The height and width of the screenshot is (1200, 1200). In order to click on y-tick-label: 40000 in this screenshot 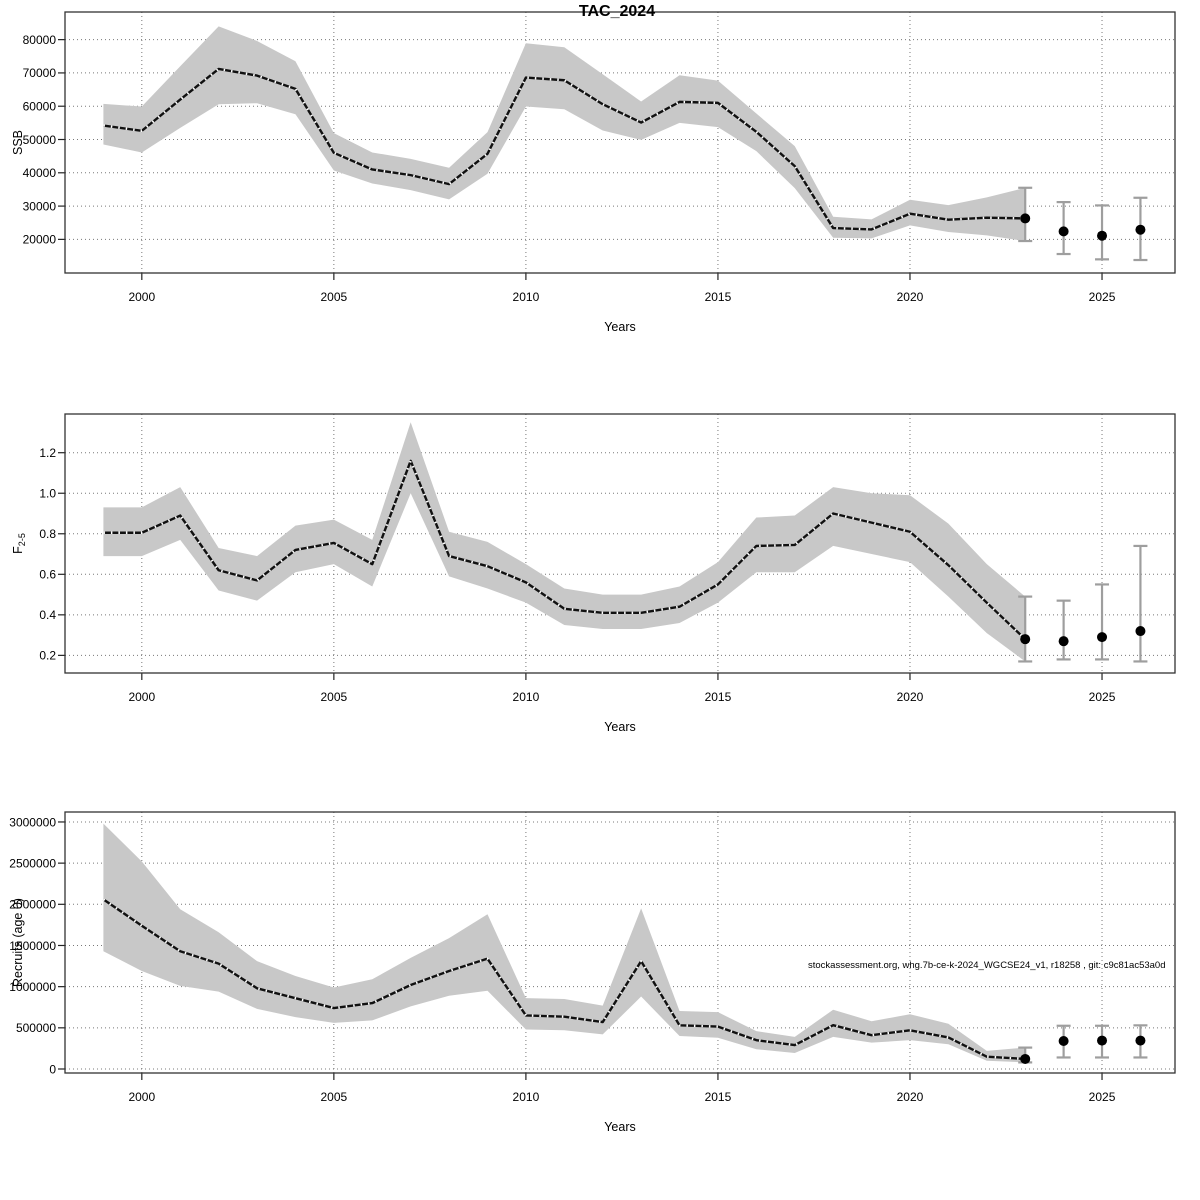, I will do `click(40, 173)`.